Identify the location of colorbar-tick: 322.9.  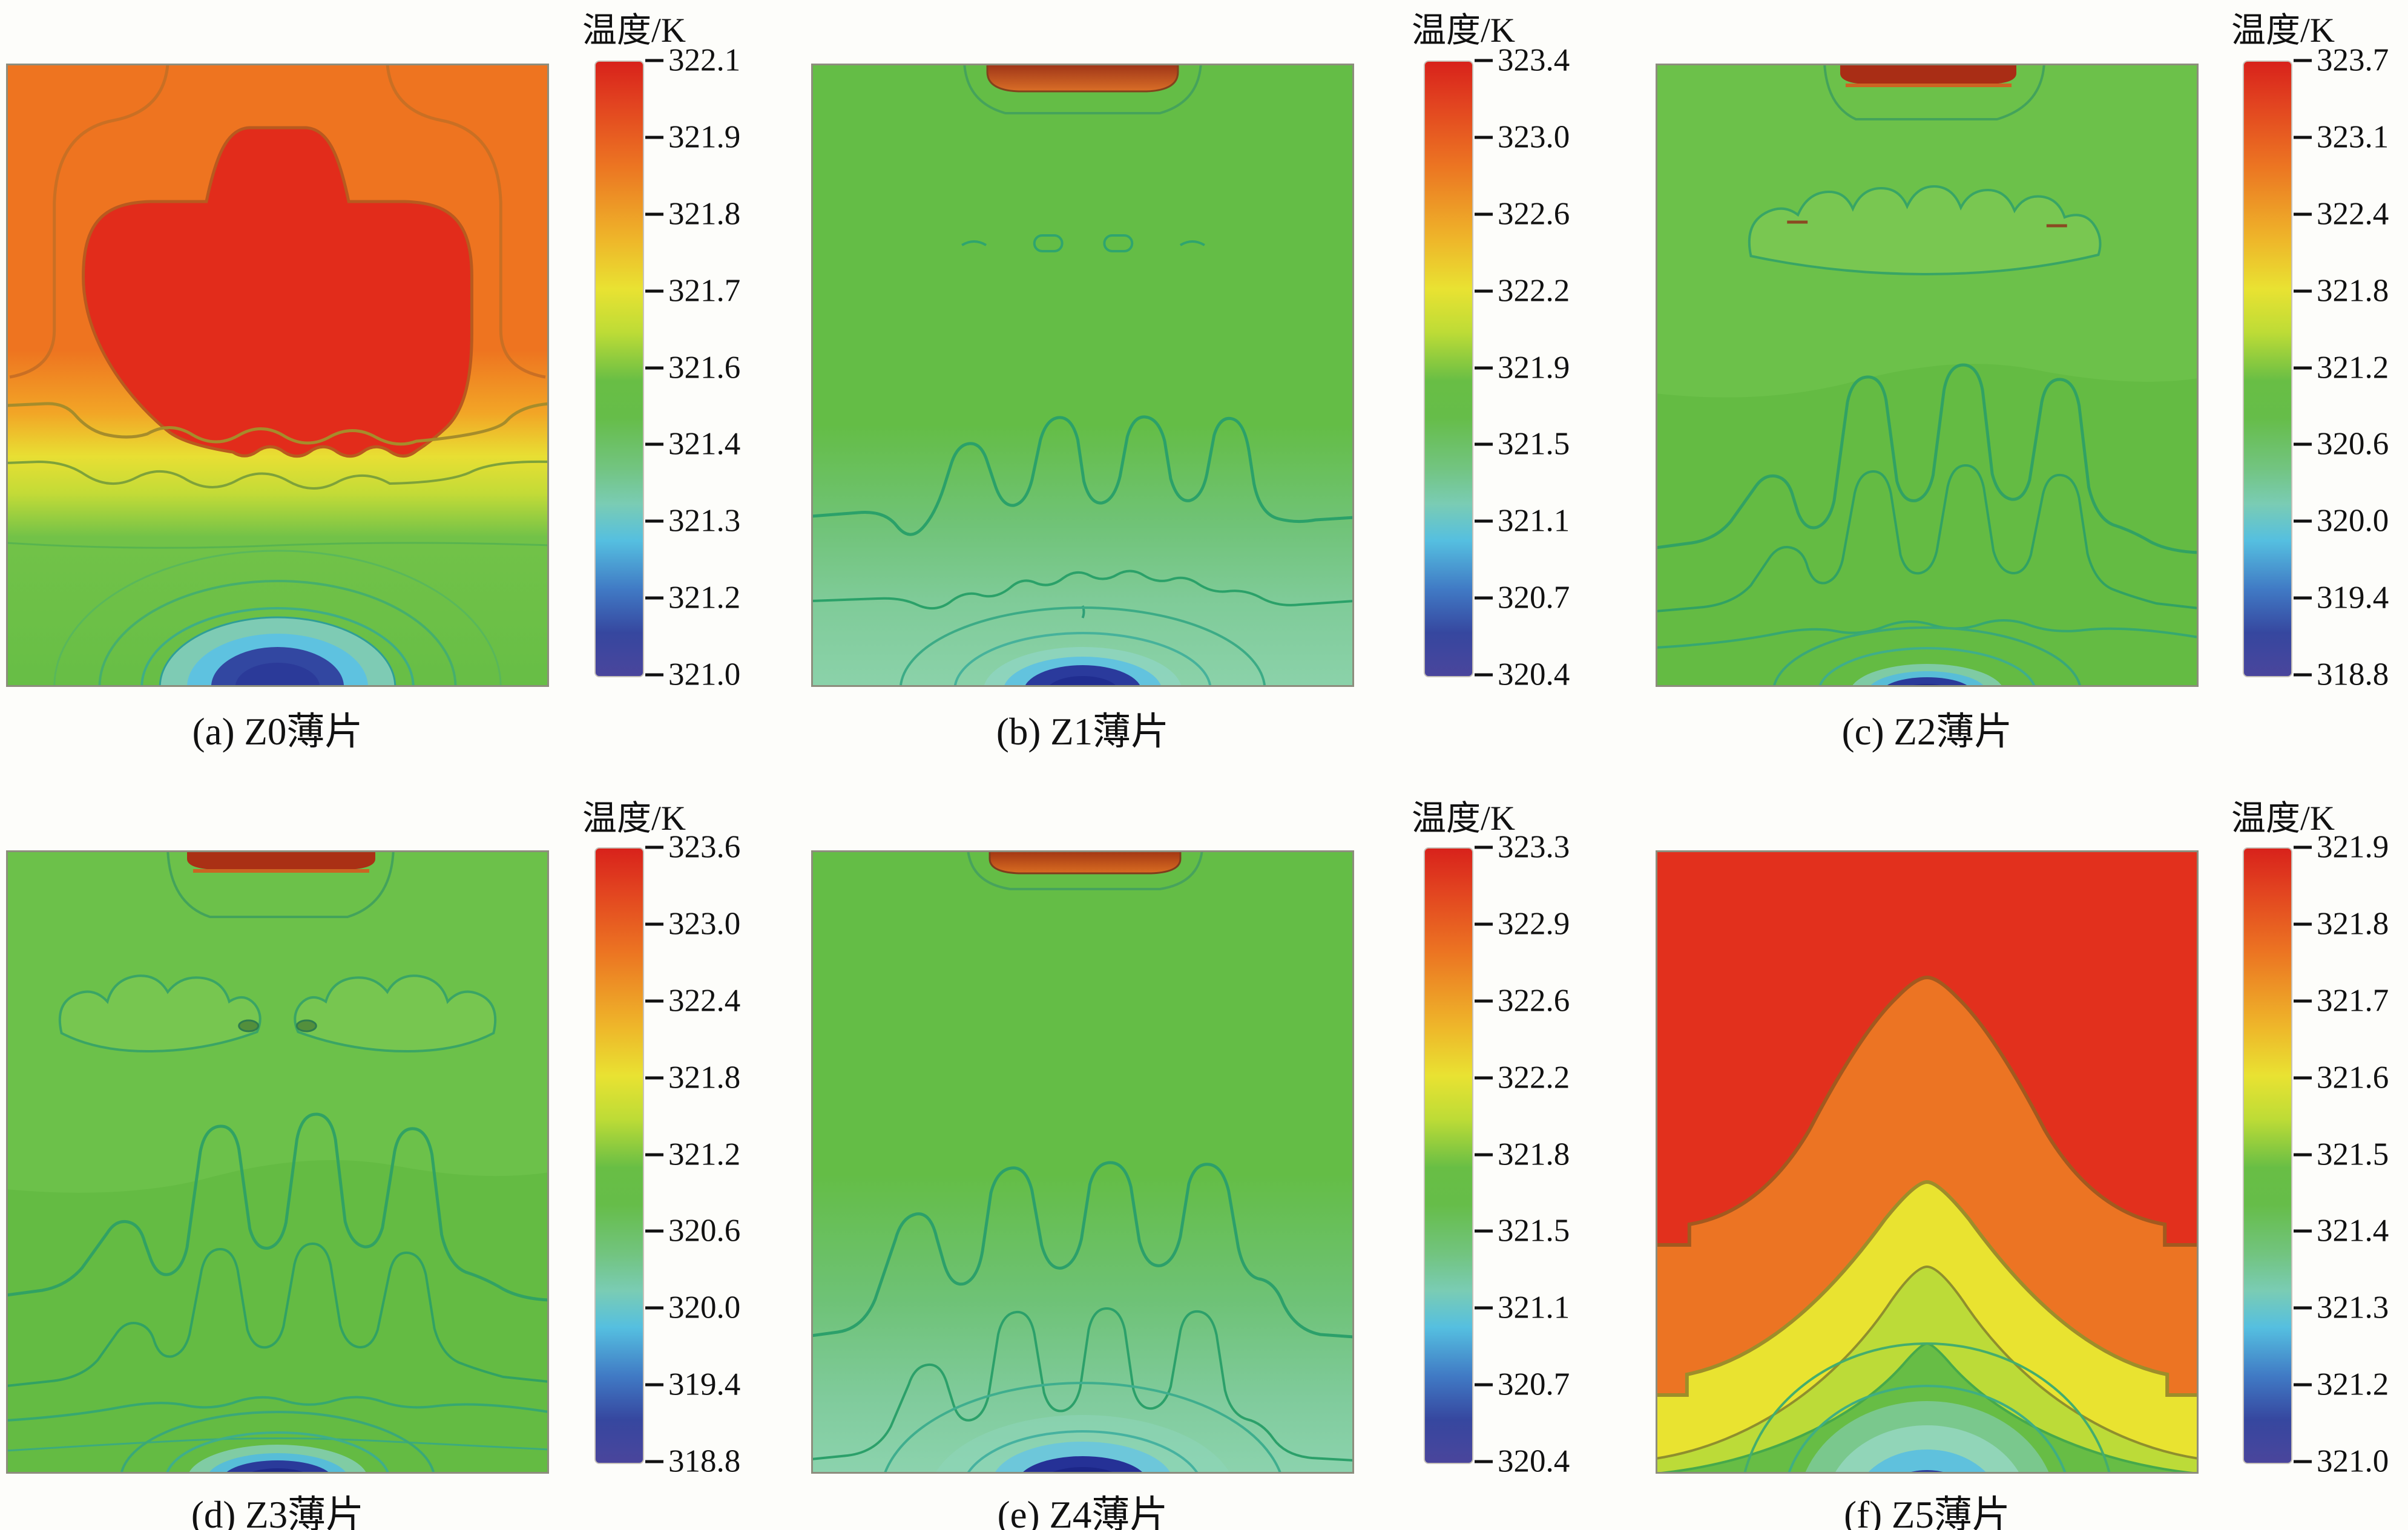
(1522, 924).